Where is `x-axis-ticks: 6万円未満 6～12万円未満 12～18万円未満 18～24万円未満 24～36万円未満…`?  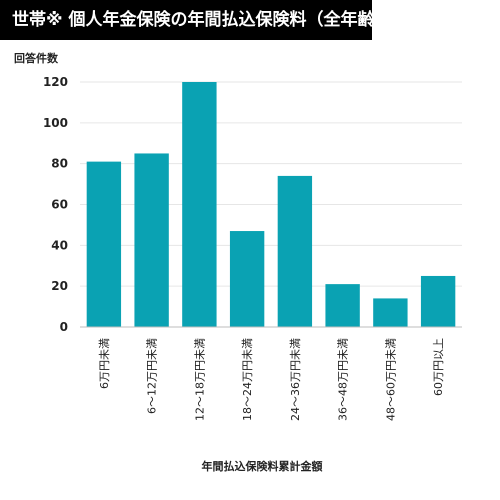
x-axis-ticks: 6万円未満 6～12万円未満 12～18万円未満 18～24万円未満 24～36万円未満… is located at coordinates (271, 379).